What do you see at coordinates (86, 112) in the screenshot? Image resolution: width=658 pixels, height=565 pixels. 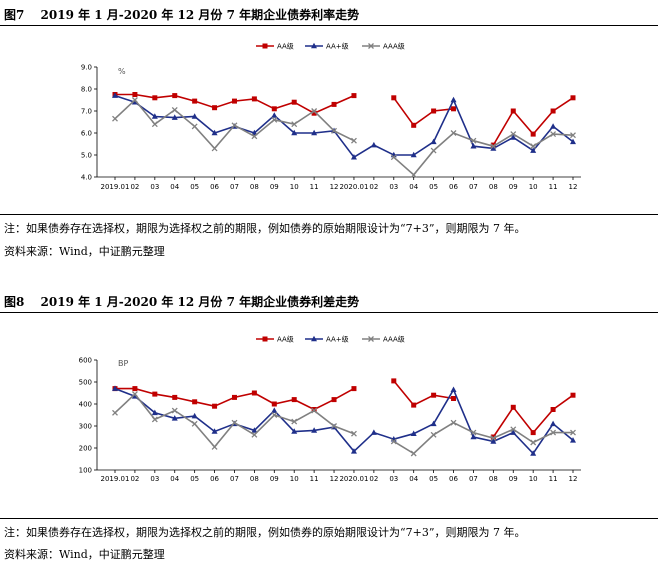 I see `y-tick-label: 7.0` at bounding box center [86, 112].